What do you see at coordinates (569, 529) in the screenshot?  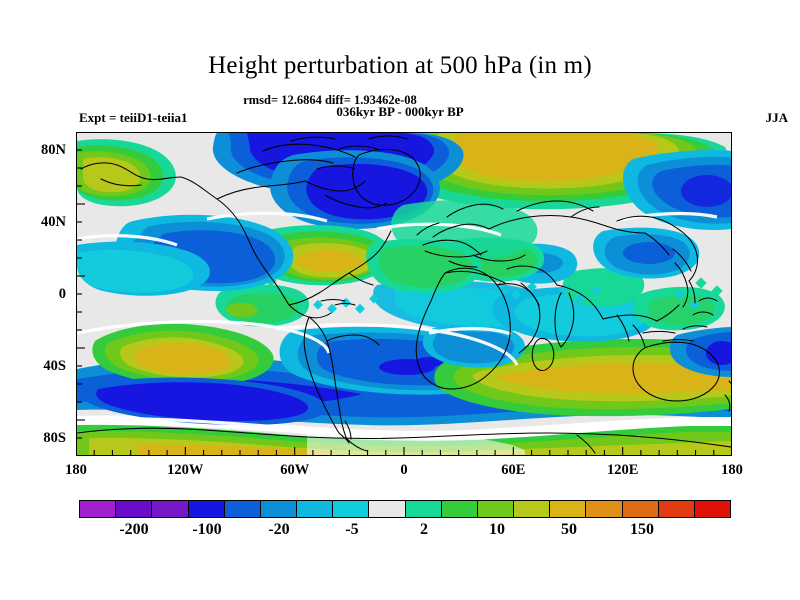 I see `colorbar-tick-7: 50` at bounding box center [569, 529].